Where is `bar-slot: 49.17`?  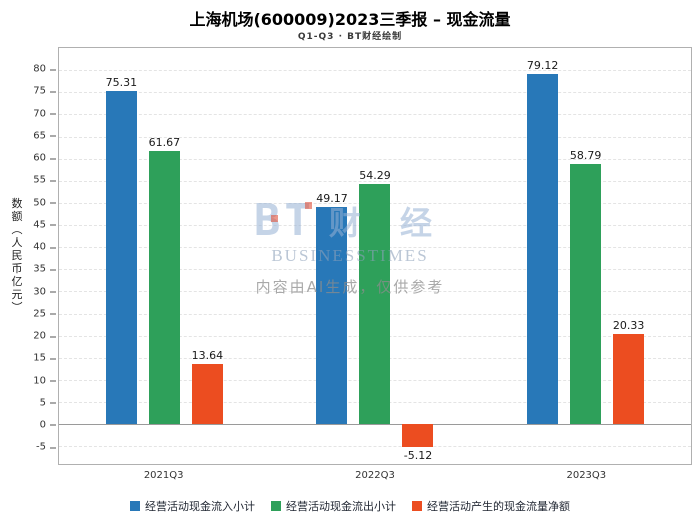
bar-slot: 49.17 is located at coordinates (332, 256).